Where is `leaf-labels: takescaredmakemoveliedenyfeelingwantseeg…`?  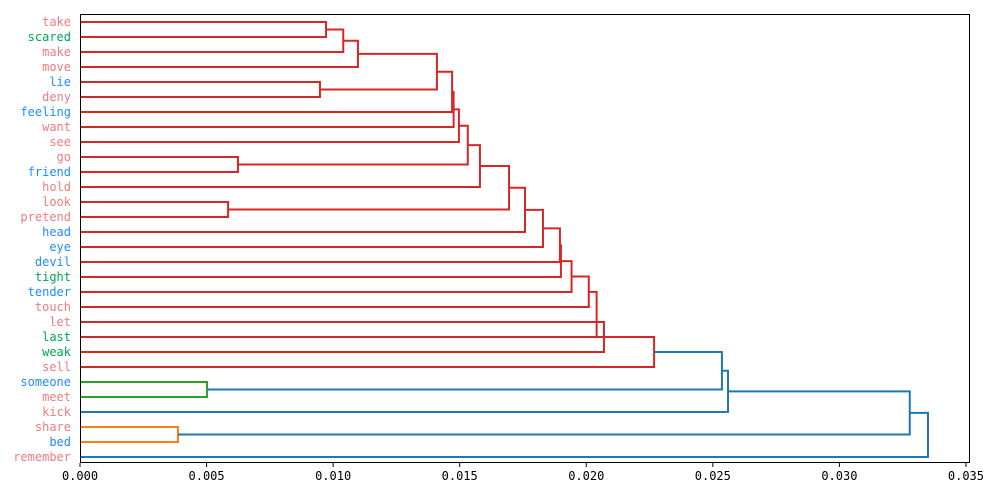
leaf-labels: takescaredmakemoveliedenyfeelingwantseeg… is located at coordinates (42, 239).